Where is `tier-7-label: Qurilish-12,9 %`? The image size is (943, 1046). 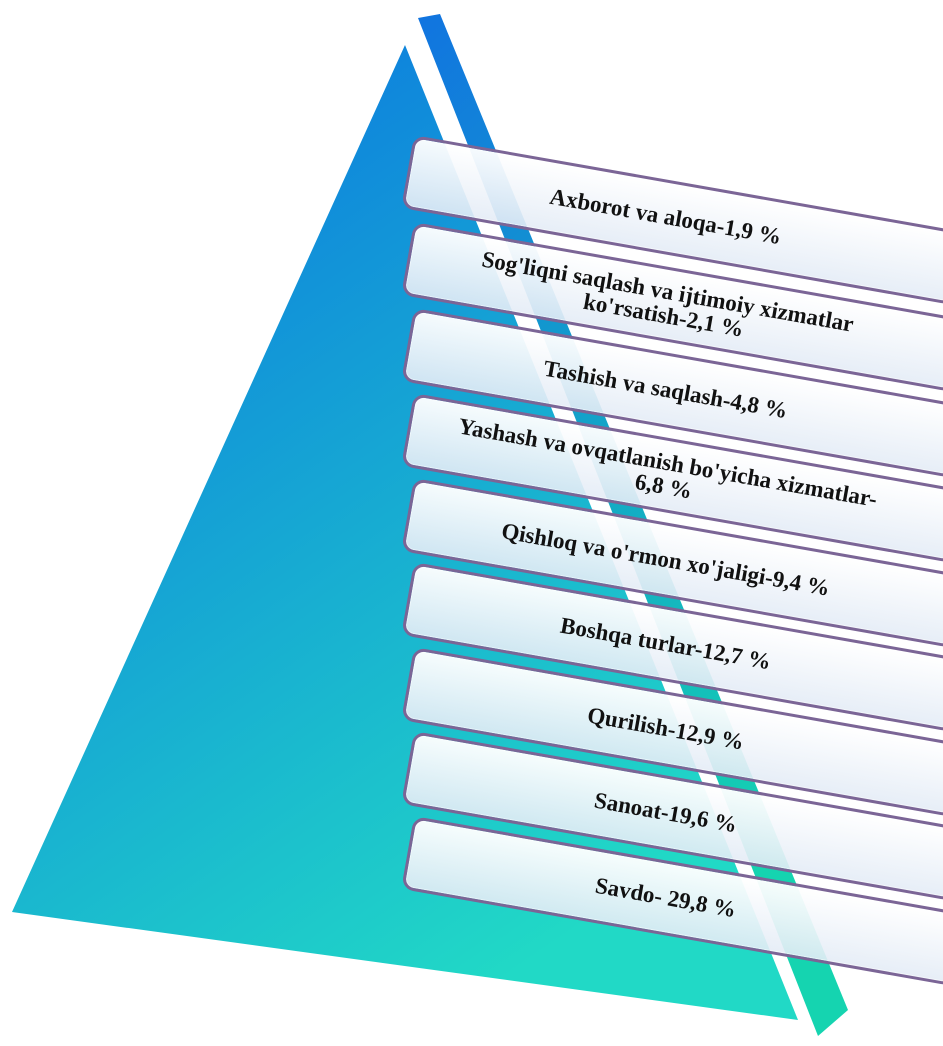
tier-7-label: Qurilish-12,9 % is located at coordinates (665, 728).